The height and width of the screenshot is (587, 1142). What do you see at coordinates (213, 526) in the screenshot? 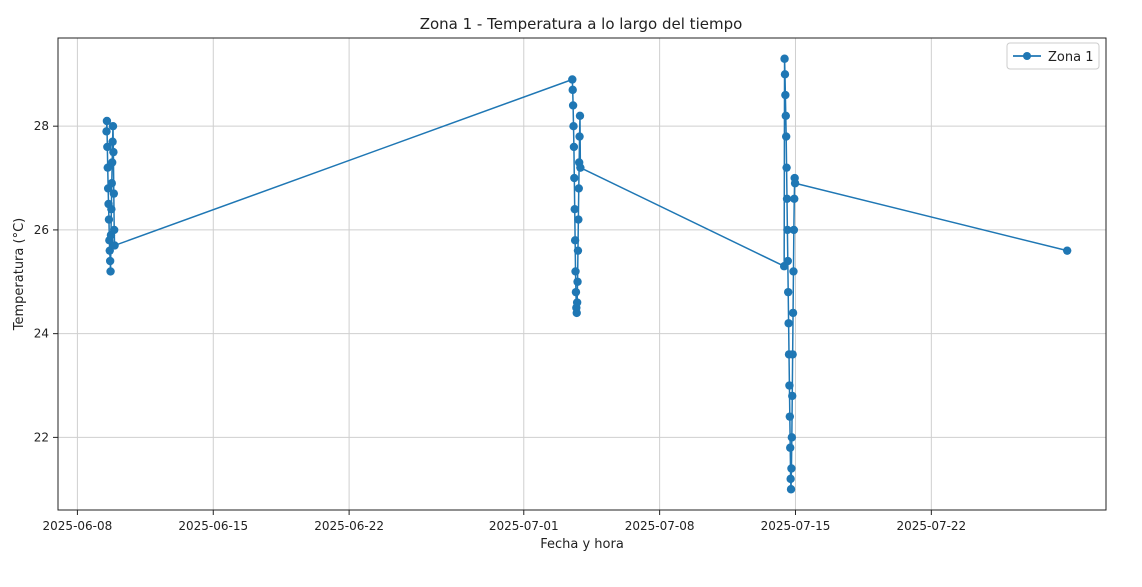
I see `x-tick-label: 2025-06-15` at bounding box center [213, 526].